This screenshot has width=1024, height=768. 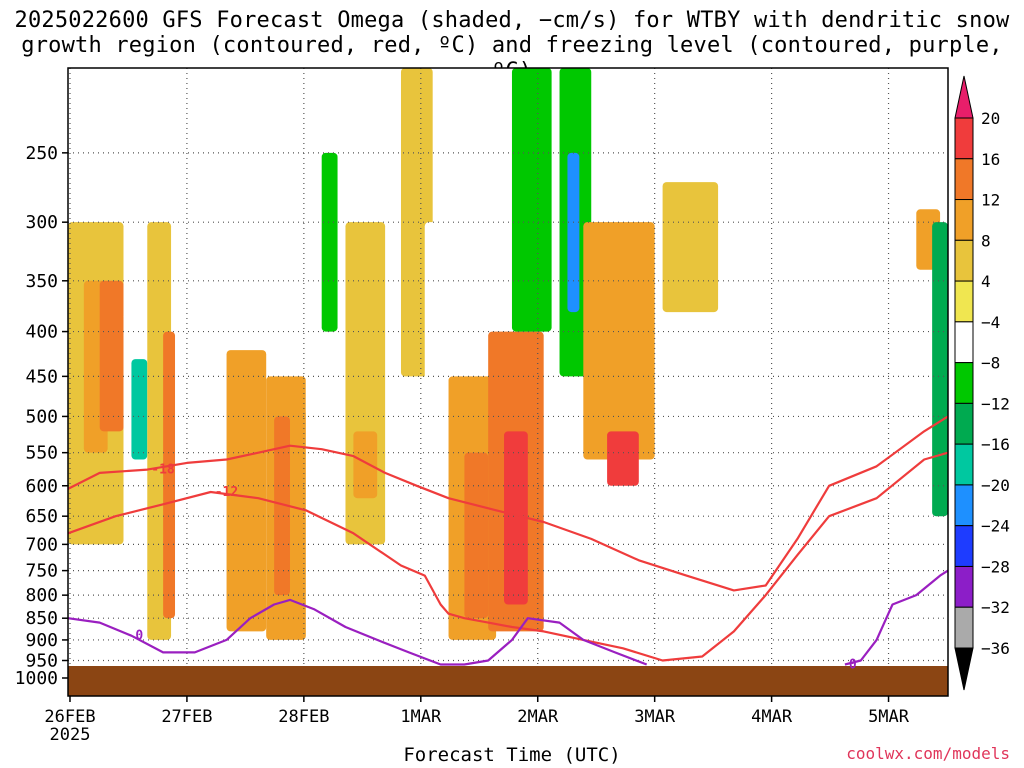 What do you see at coordinates (41, 660) in the screenshot?
I see `y-tick-label: 950` at bounding box center [41, 660].